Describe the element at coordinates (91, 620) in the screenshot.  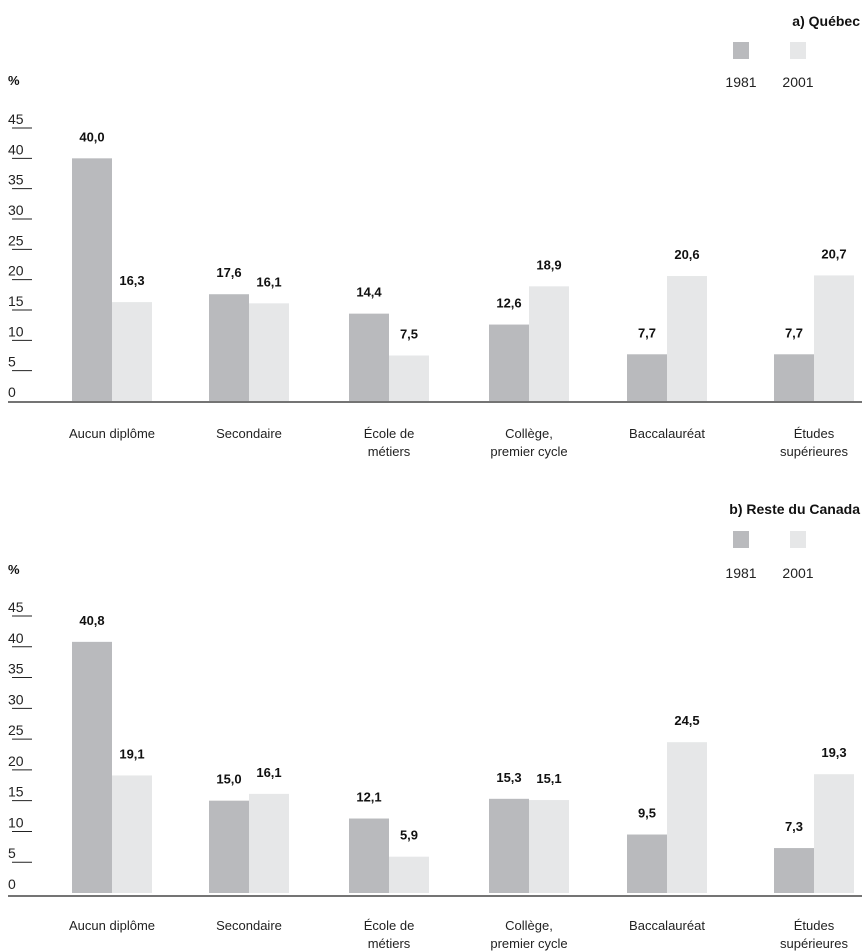
I see `data-label-1981: 40,8` at that location.